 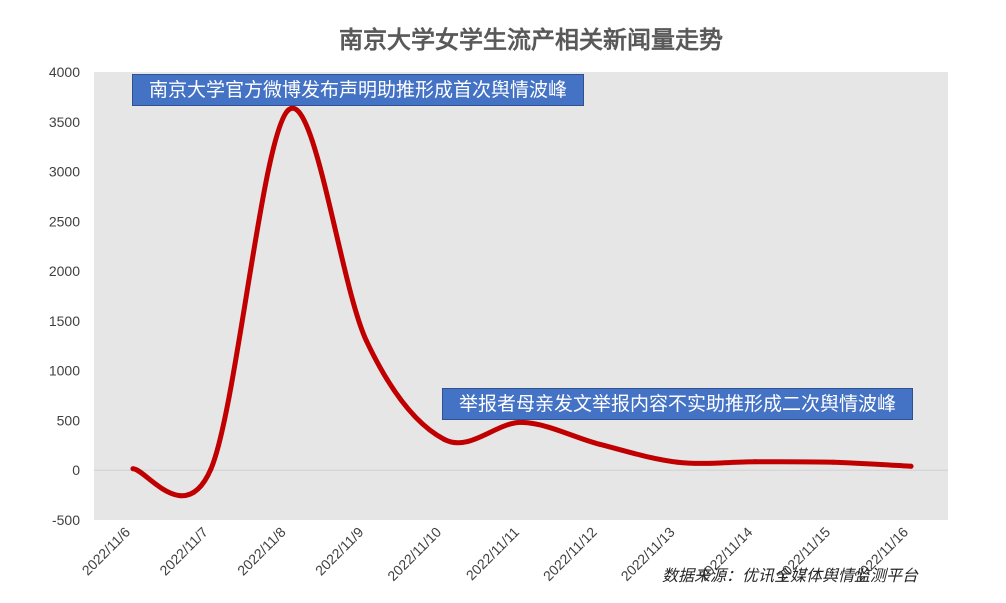 I want to click on y-tick-label: 0, so click(x=76, y=470).